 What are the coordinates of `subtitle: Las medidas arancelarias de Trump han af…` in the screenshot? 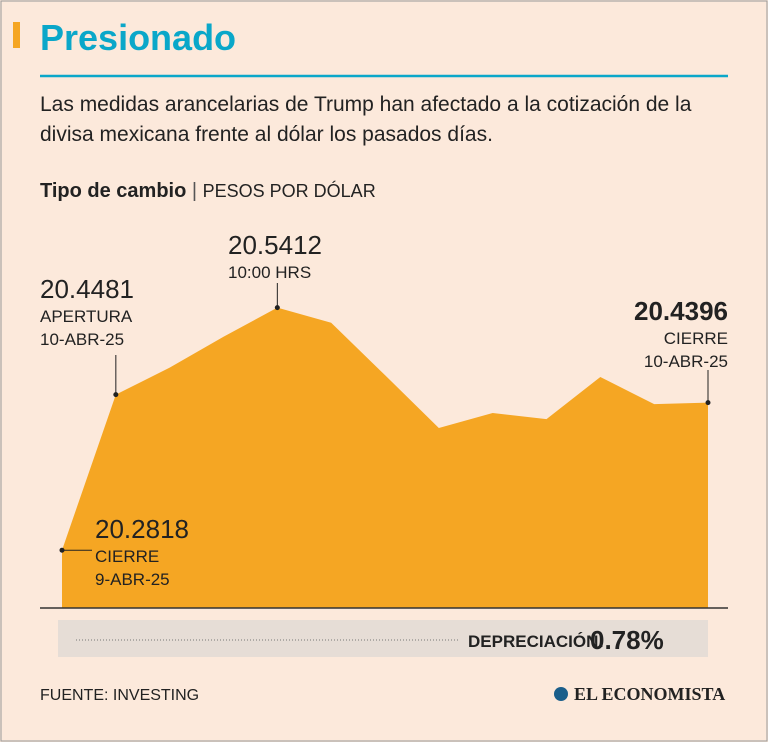 It's located at (366, 119).